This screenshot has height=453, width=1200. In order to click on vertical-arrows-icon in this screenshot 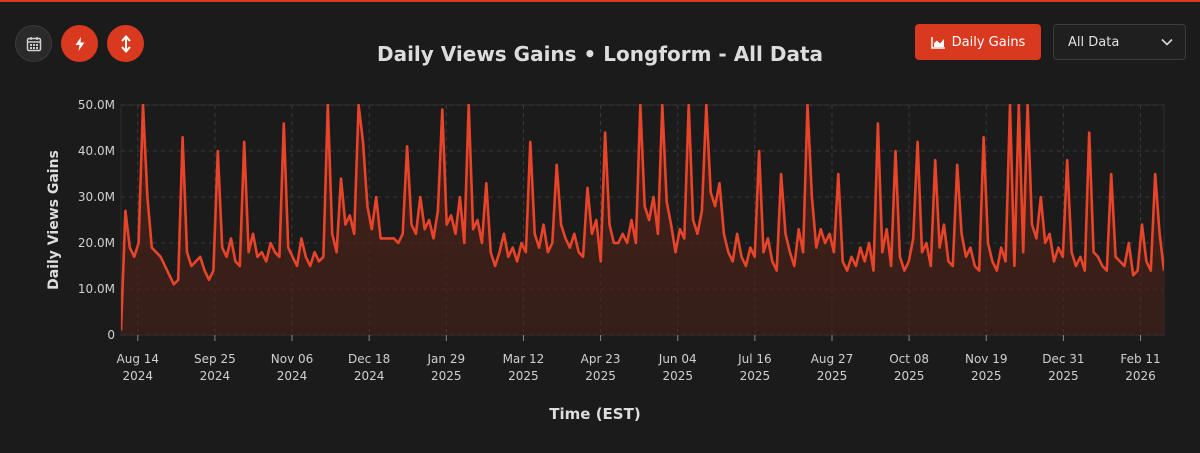, I will do `click(125, 43)`.